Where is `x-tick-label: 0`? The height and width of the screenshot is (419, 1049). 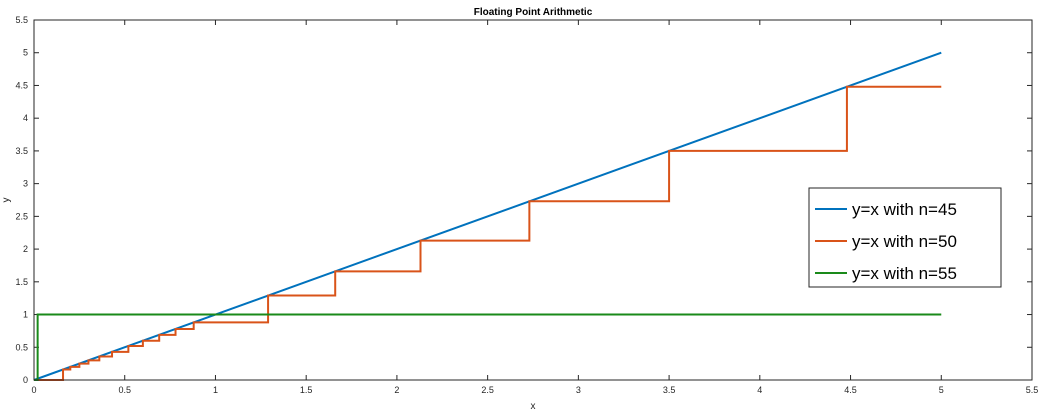 x-tick-label: 0 is located at coordinates (33, 390).